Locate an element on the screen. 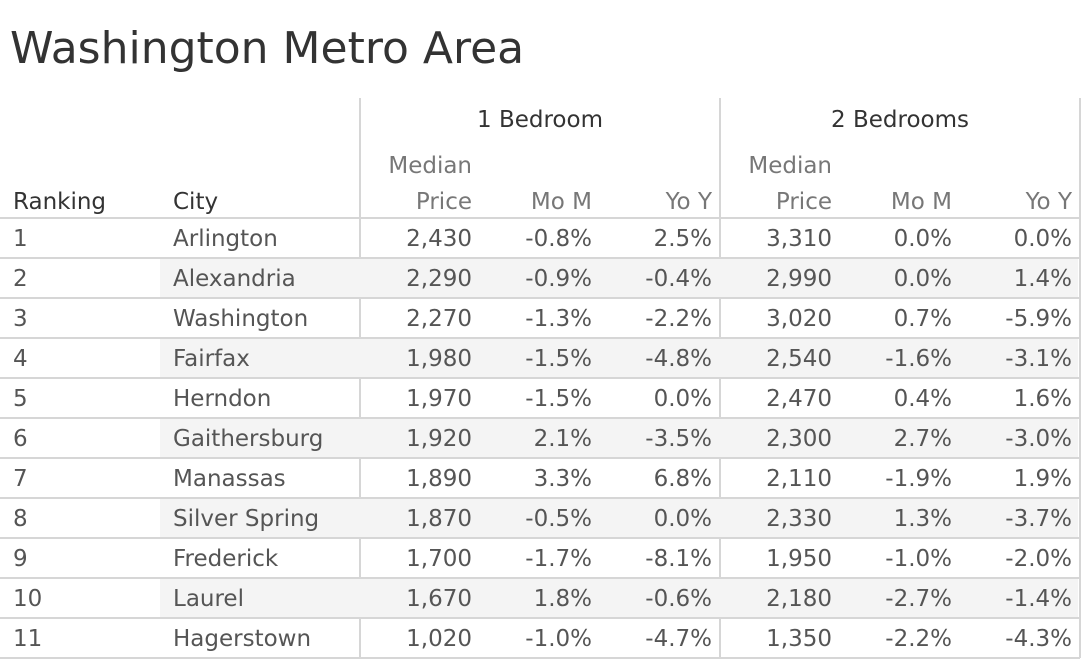  cell-2br-mom: 0.4% is located at coordinates (922, 399).